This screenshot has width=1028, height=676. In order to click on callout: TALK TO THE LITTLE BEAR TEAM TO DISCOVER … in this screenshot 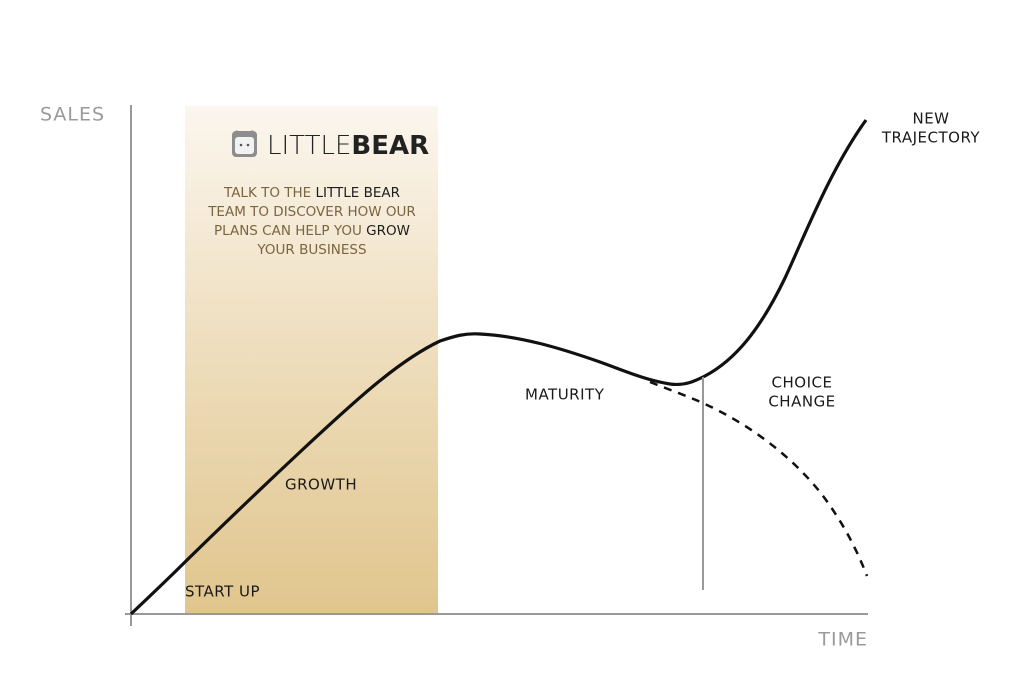, I will do `click(311, 221)`.